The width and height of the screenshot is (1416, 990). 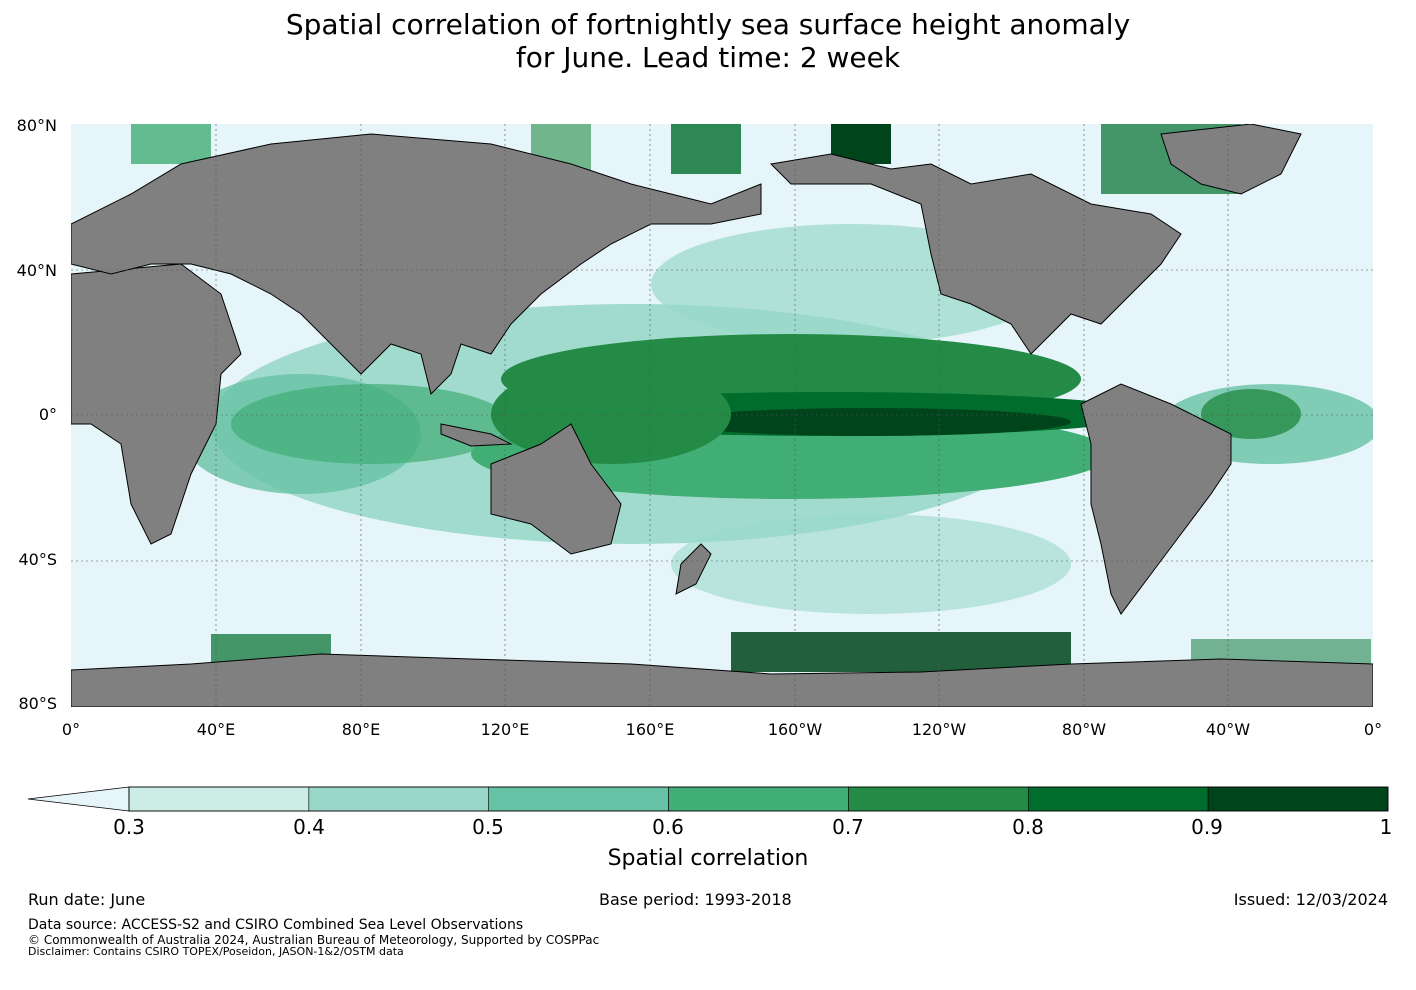 I want to click on issued-date: Issued: 12/03/2024, so click(x=1310, y=899).